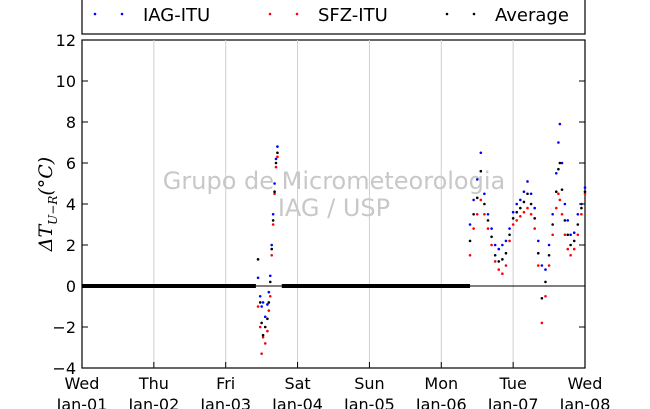 The height and width of the screenshot is (409, 650). Describe the element at coordinates (297, 383) in the screenshot. I see `x-tick-label-day-3: Sat` at that location.